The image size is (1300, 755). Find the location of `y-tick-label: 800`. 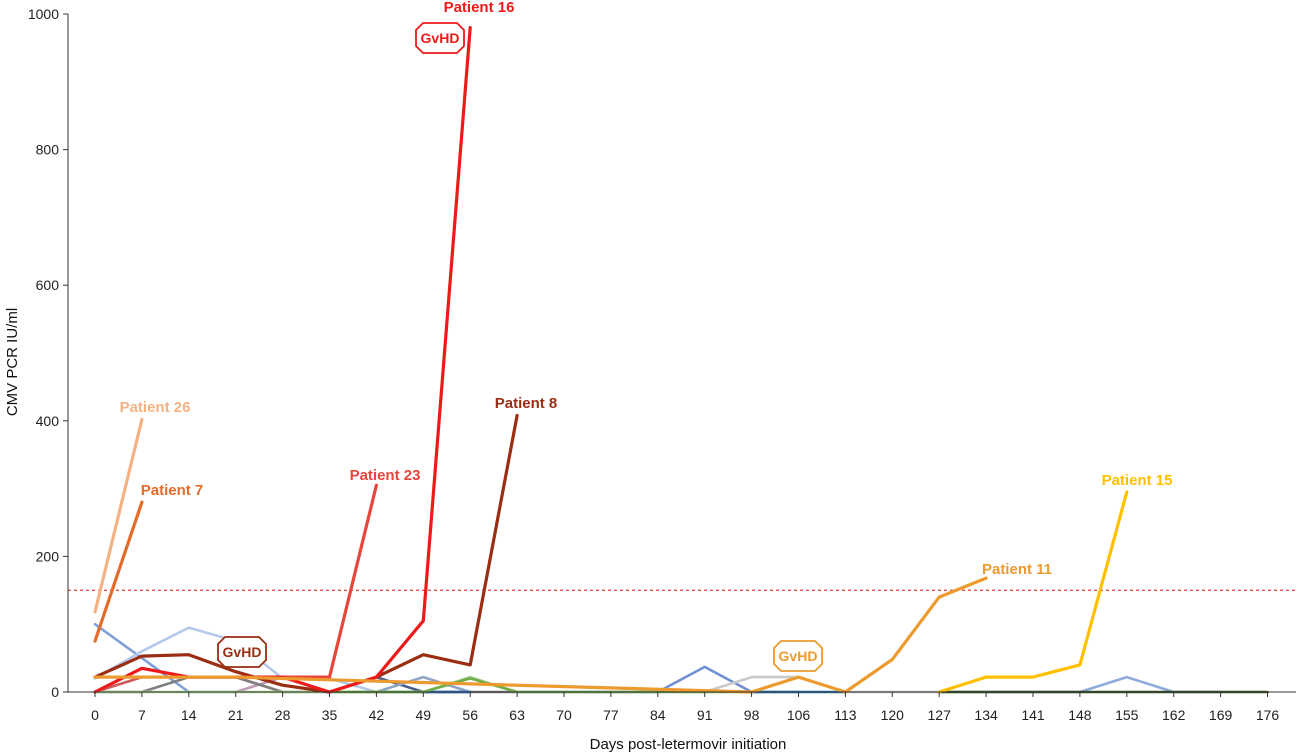

y-tick-label: 800 is located at coordinates (48, 150).